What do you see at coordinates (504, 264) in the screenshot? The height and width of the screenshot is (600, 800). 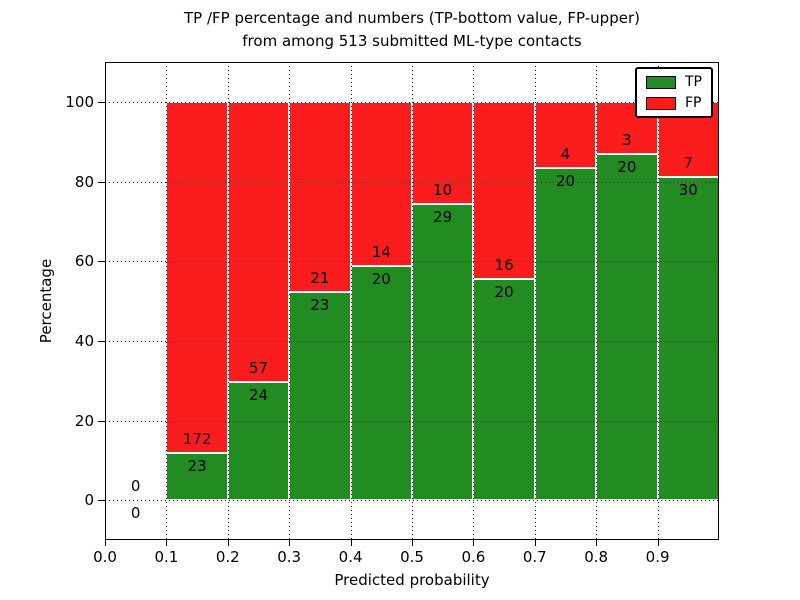 I see `fp-count-label: 16` at bounding box center [504, 264].